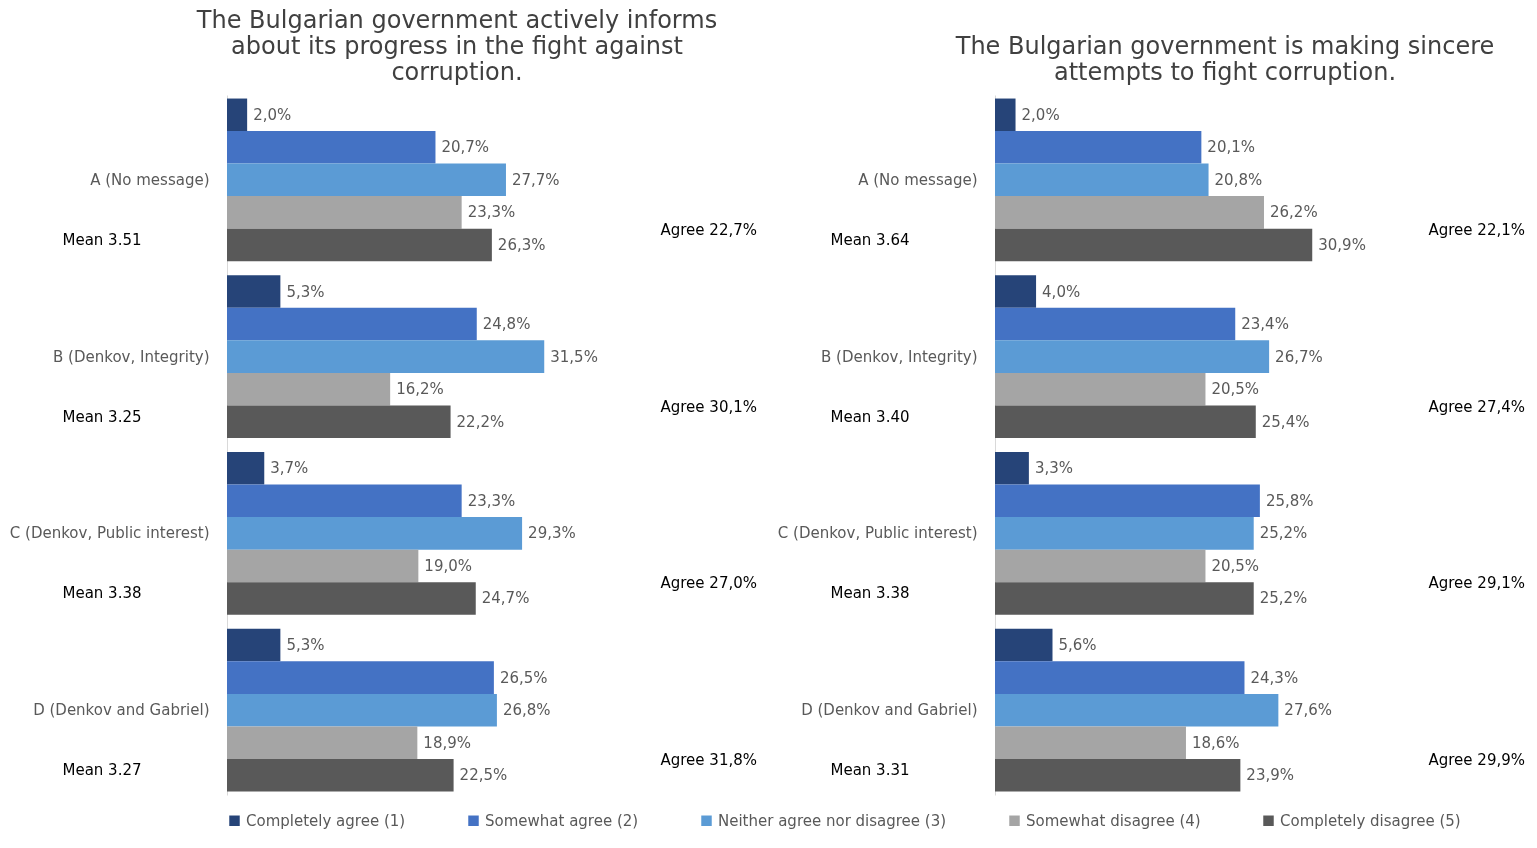 The image size is (1537, 848). I want to click on legend-label: Somewhat disagree (4), so click(1113, 820).